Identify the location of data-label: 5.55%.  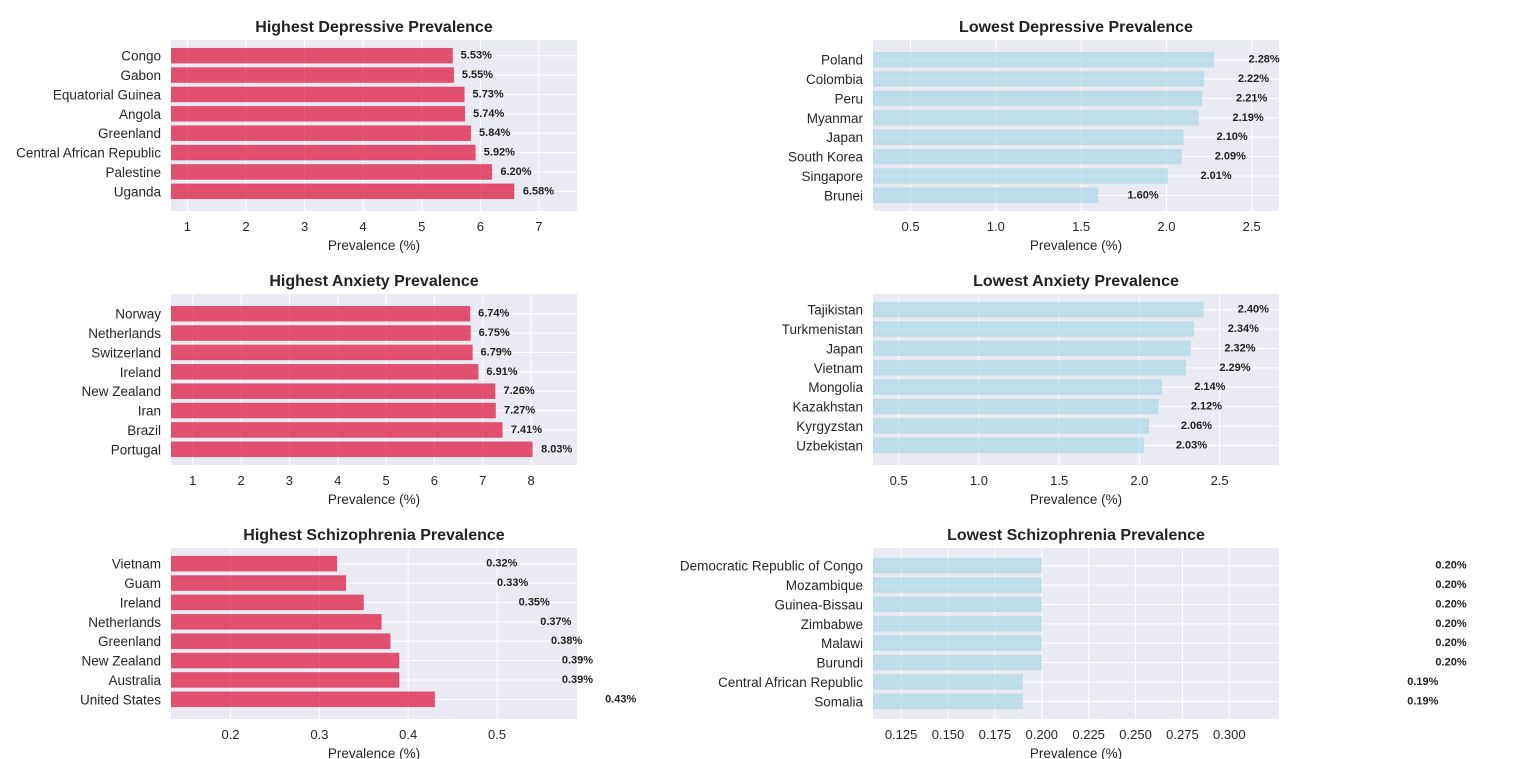
(477, 75).